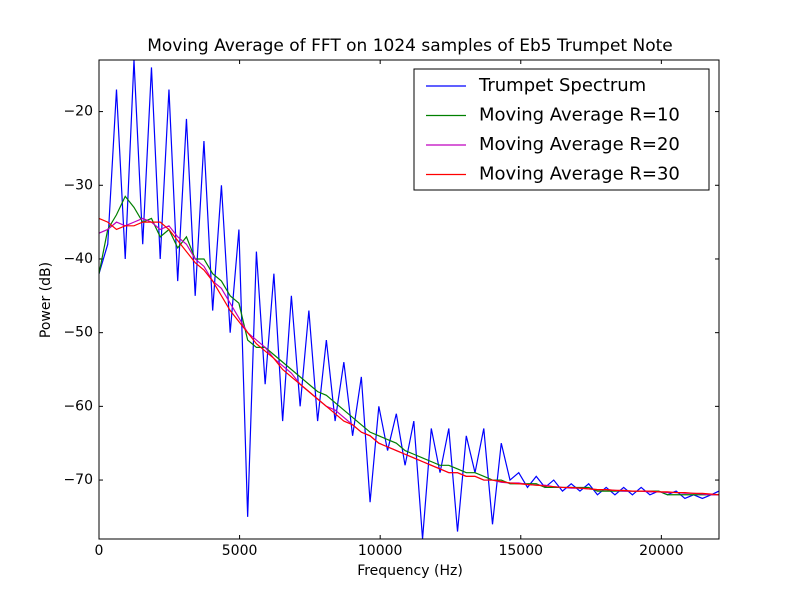  I want to click on legend-label: Trumpet Spectrum, so click(562, 85).